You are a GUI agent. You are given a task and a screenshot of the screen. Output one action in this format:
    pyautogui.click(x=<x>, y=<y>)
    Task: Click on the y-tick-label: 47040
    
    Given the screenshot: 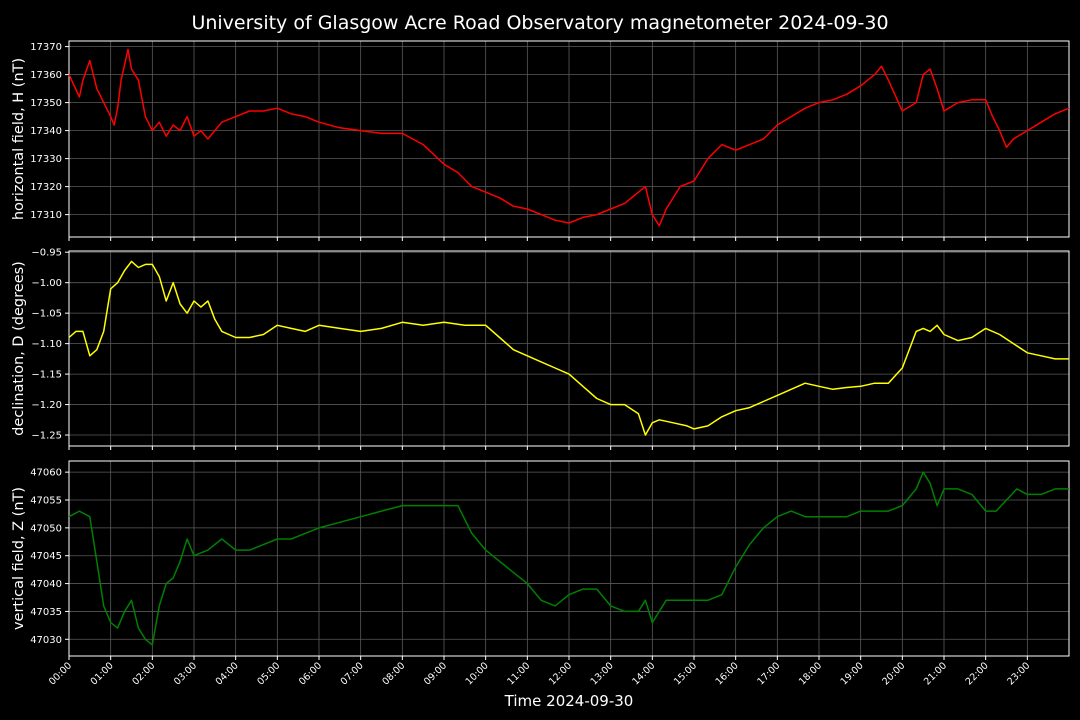 What is the action you would take?
    pyautogui.click(x=46, y=584)
    